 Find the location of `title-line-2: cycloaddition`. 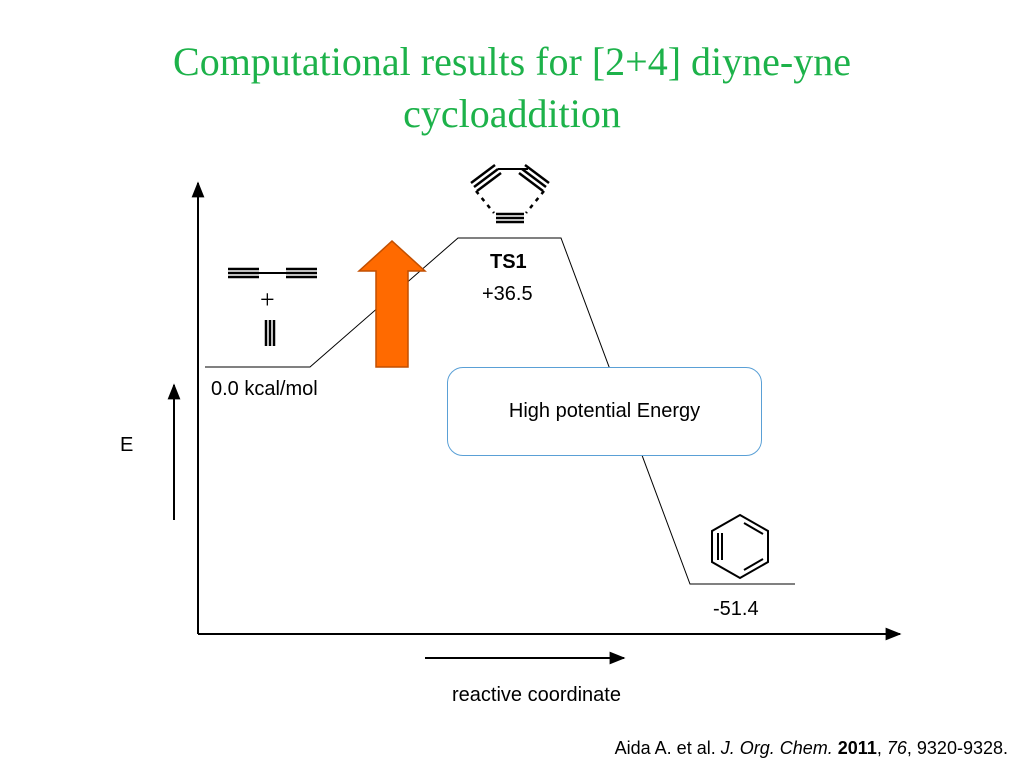

title-line-2: cycloaddition is located at coordinates (512, 113).